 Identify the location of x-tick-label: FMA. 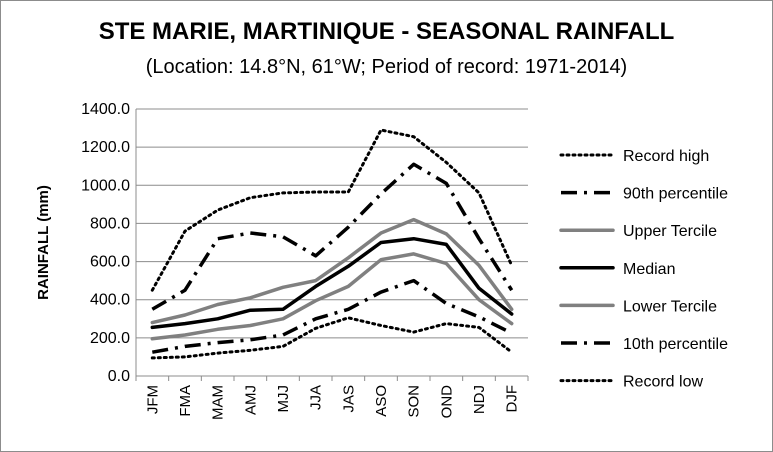
(185, 401).